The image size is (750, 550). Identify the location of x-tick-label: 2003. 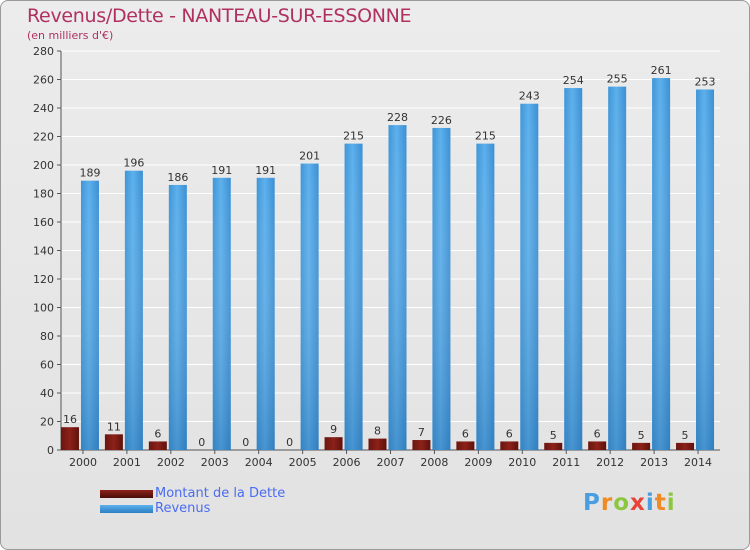
(215, 462).